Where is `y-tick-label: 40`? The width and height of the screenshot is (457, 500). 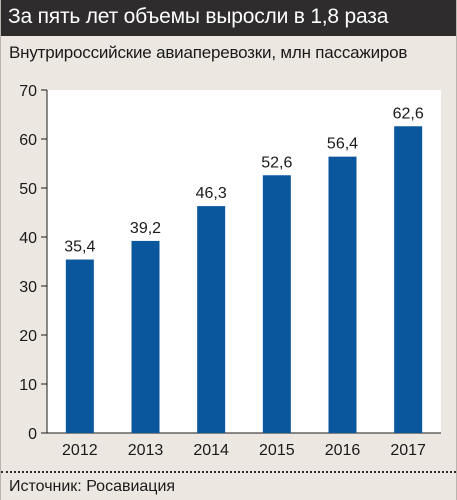
y-tick-label: 40 is located at coordinates (28, 238).